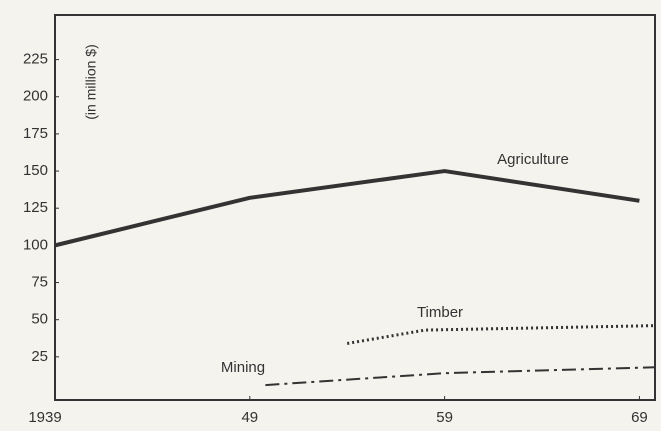 The width and height of the screenshot is (661, 431). What do you see at coordinates (39, 281) in the screenshot?
I see `y-tick-label: 75` at bounding box center [39, 281].